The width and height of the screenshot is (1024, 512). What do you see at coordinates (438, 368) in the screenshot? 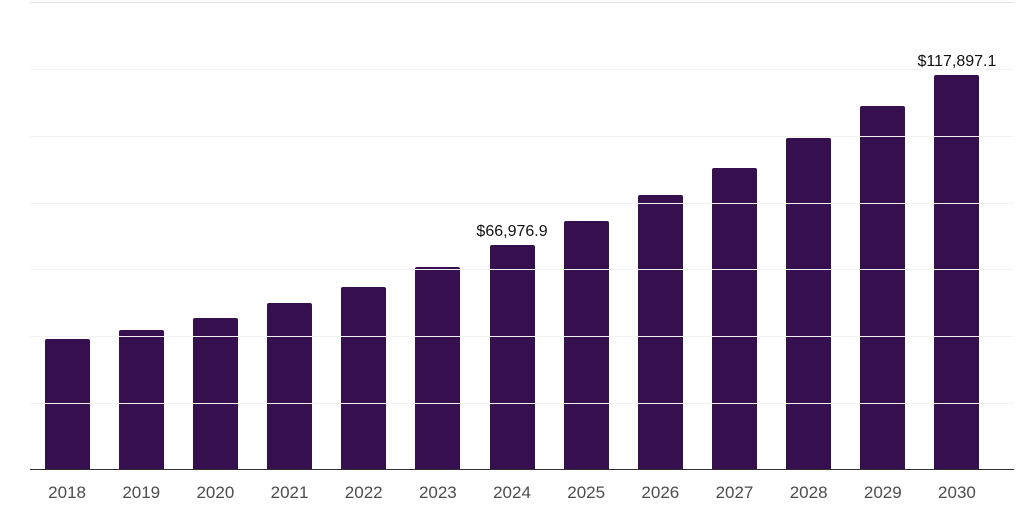
I see `bar-2023` at bounding box center [438, 368].